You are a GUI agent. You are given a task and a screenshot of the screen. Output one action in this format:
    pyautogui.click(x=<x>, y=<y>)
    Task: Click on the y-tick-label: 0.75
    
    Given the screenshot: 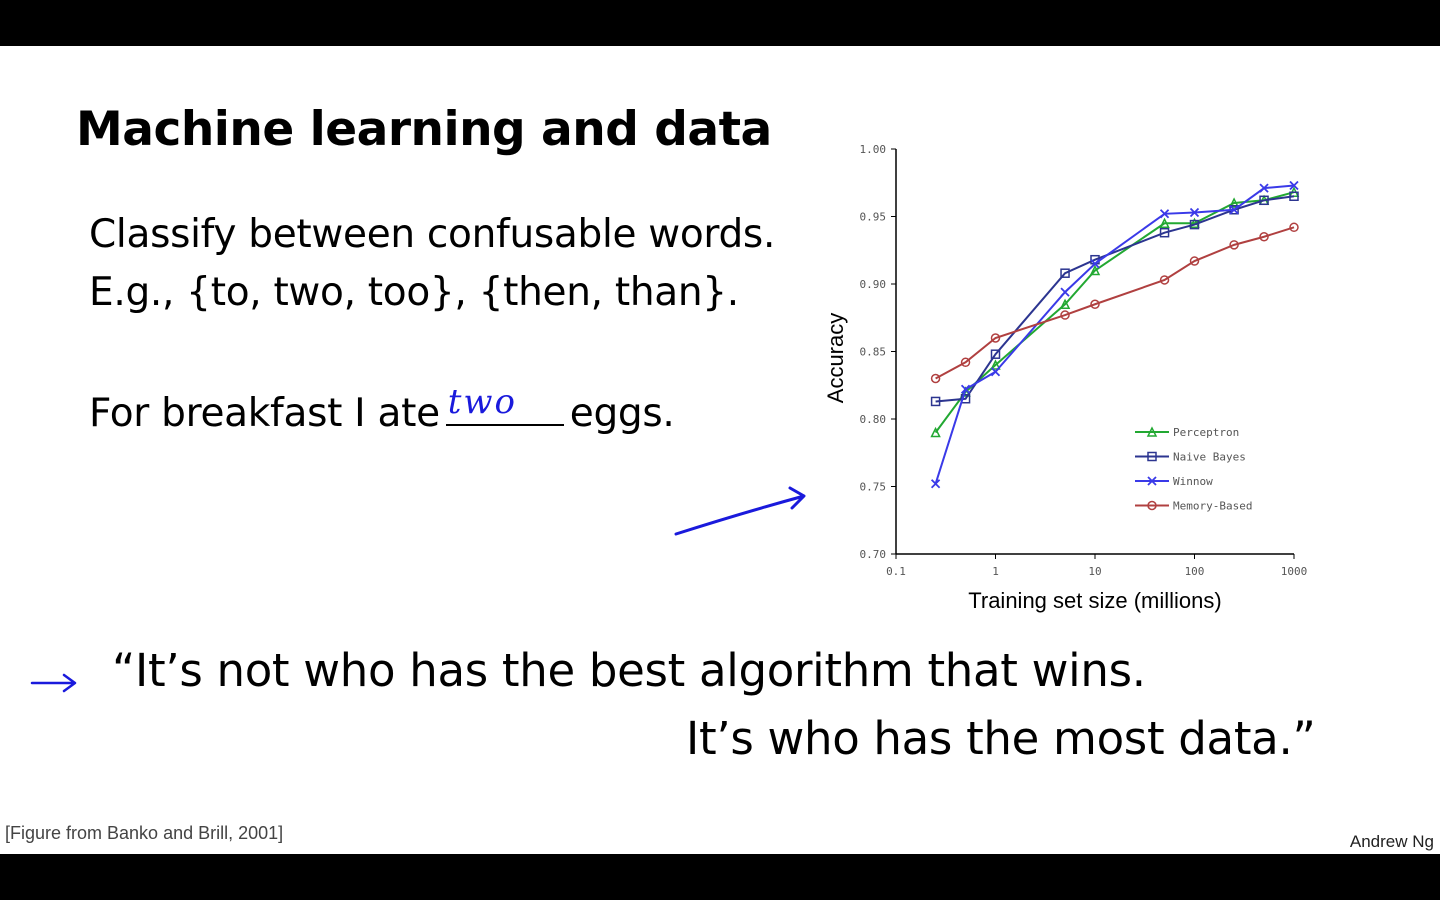 What is the action you would take?
    pyautogui.click(x=873, y=487)
    